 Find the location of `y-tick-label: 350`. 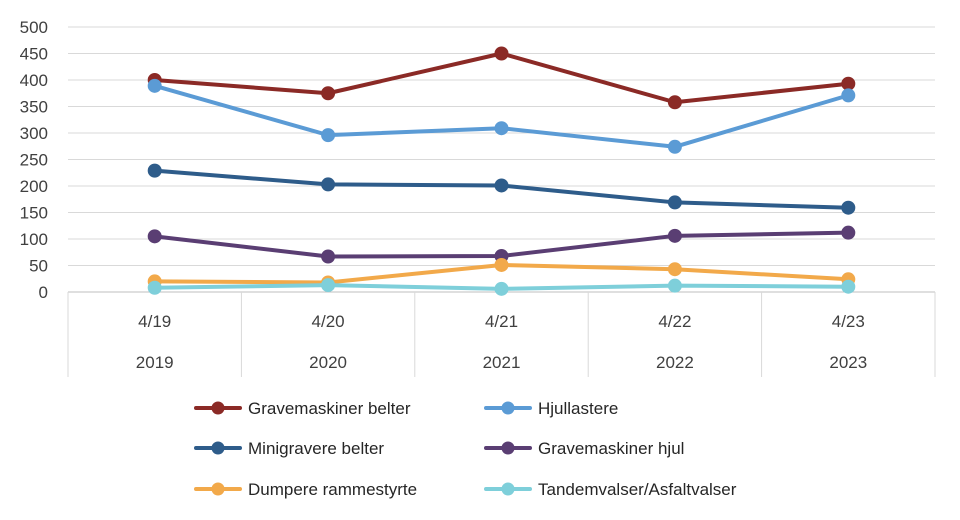

y-tick-label: 350 is located at coordinates (34, 107).